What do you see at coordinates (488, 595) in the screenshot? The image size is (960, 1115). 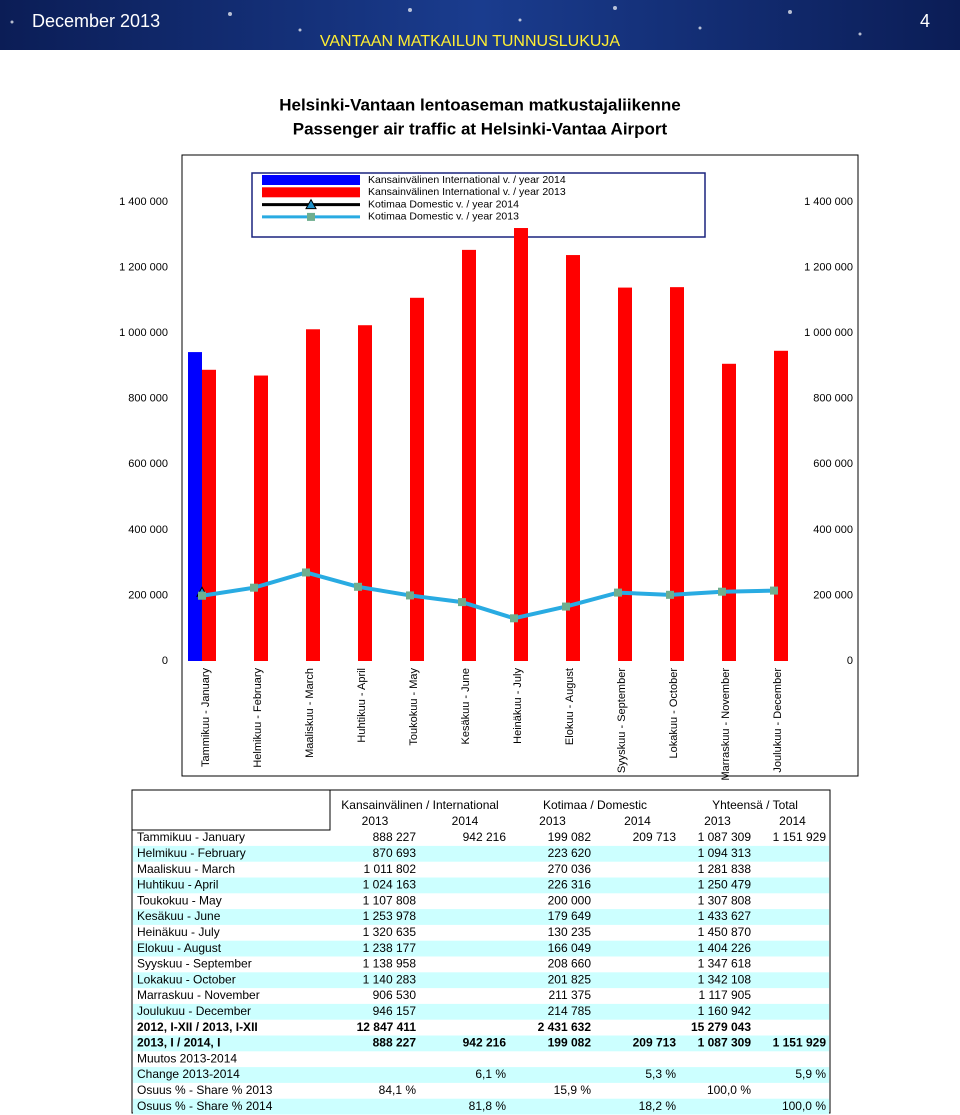 I see `line` at bounding box center [488, 595].